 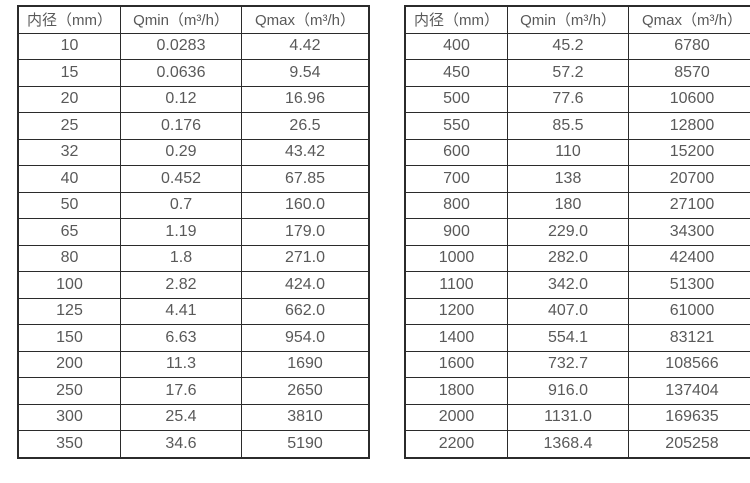 What do you see at coordinates (456, 391) in the screenshot?
I see `table-cell: 1800` at bounding box center [456, 391].